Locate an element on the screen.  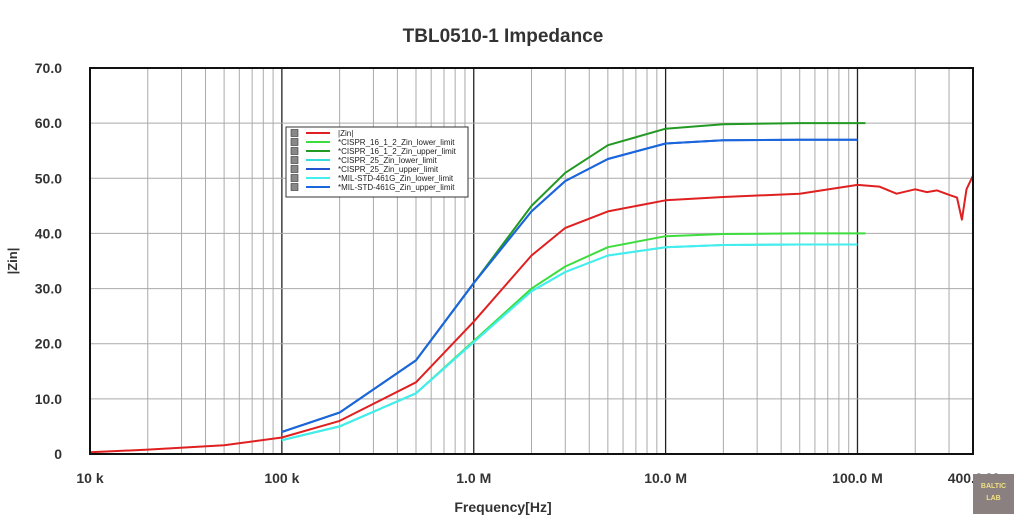
chart-title: TBL0510-1 Impedance is located at coordinates (503, 36).